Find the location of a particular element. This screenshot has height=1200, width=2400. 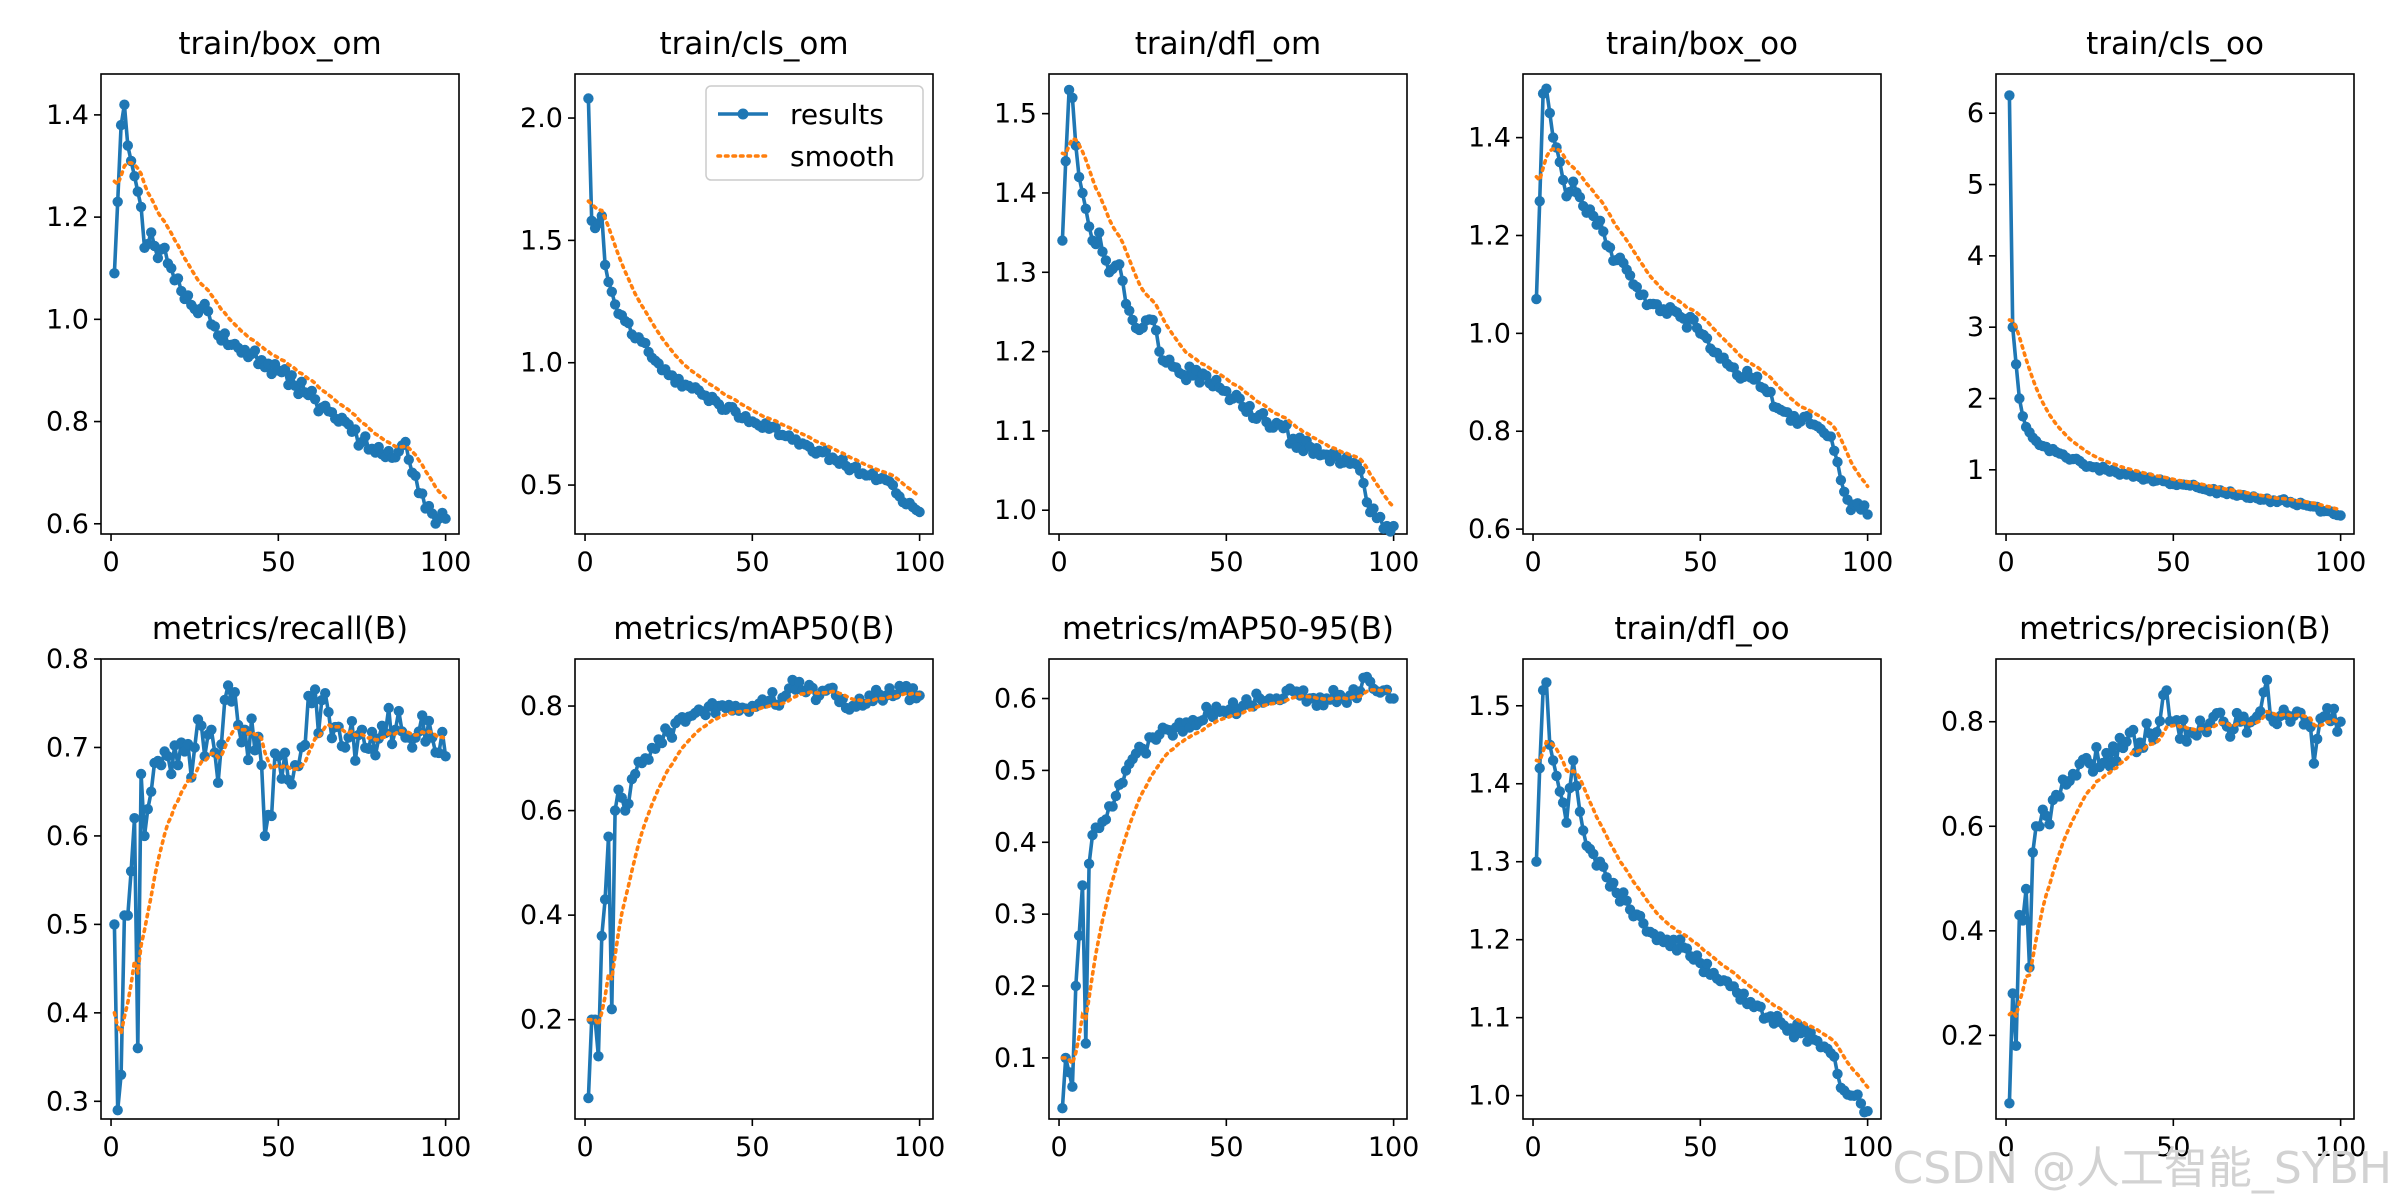

y-tick-label: 4 is located at coordinates (1975, 256).